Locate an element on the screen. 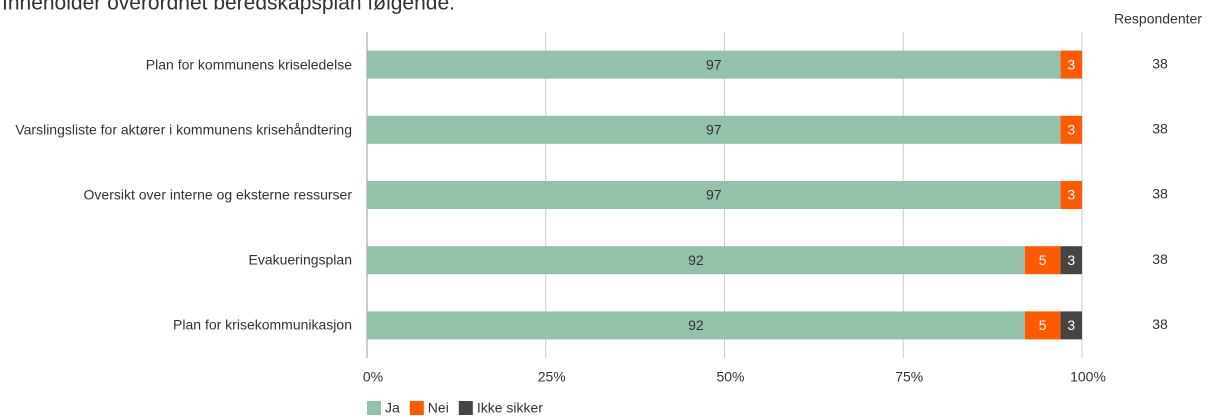 Image resolution: width=1218 pixels, height=416 pixels. x-tick-label: 25% is located at coordinates (552, 377).